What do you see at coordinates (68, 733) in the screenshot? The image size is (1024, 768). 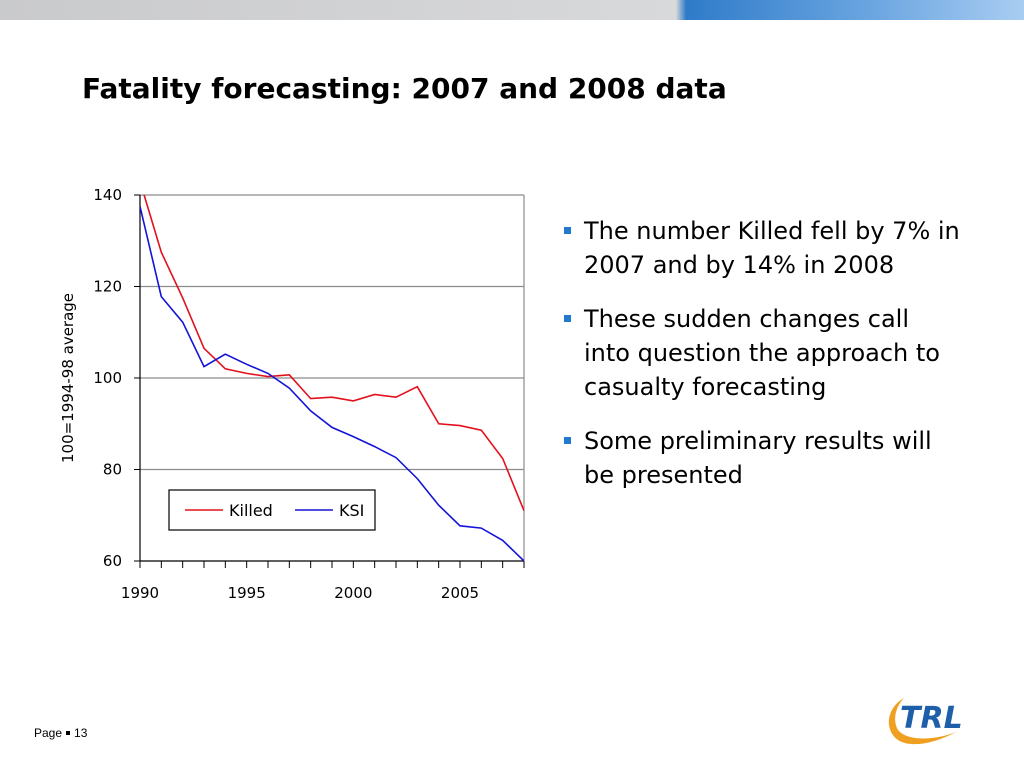 I see `footer-separator` at bounding box center [68, 733].